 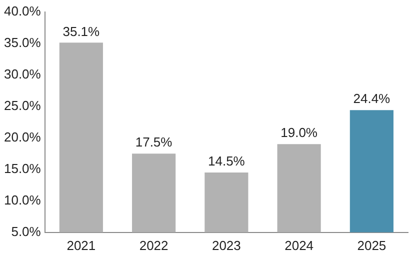 I want to click on x-tick-label: 2024, so click(x=299, y=245).